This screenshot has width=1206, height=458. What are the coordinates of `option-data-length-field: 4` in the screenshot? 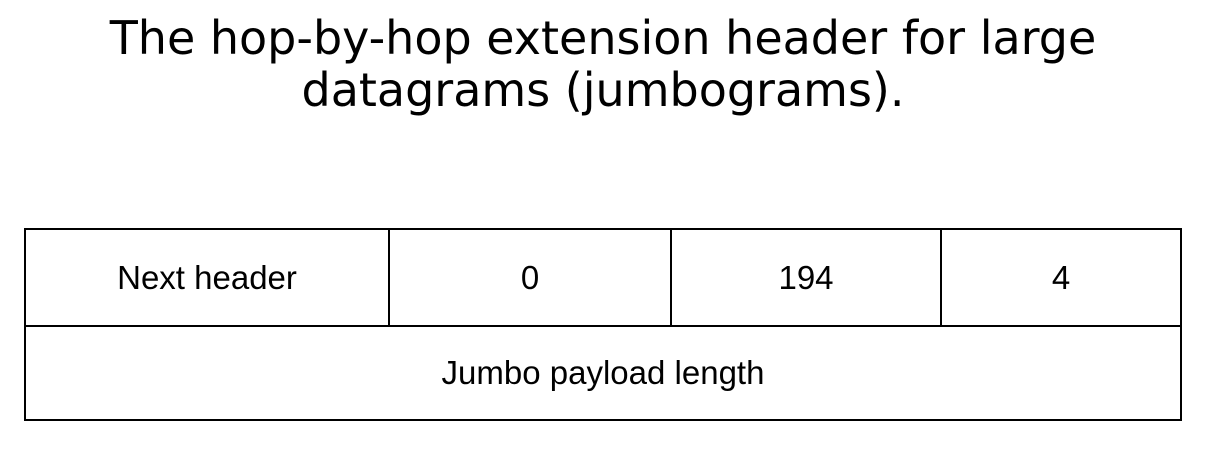 It's located at (1060, 277).